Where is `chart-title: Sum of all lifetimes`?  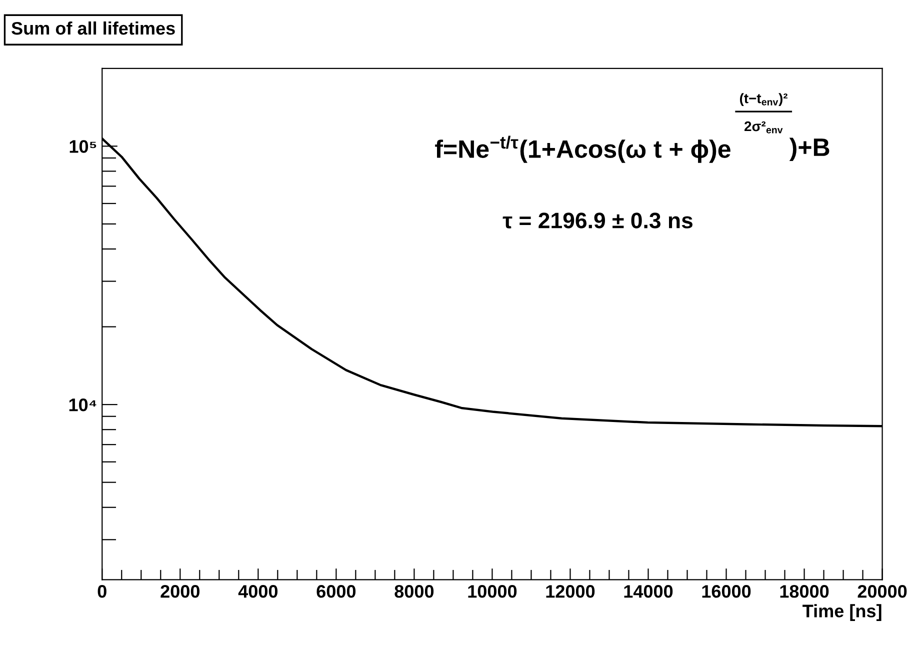 chart-title: Sum of all lifetimes is located at coordinates (93, 28).